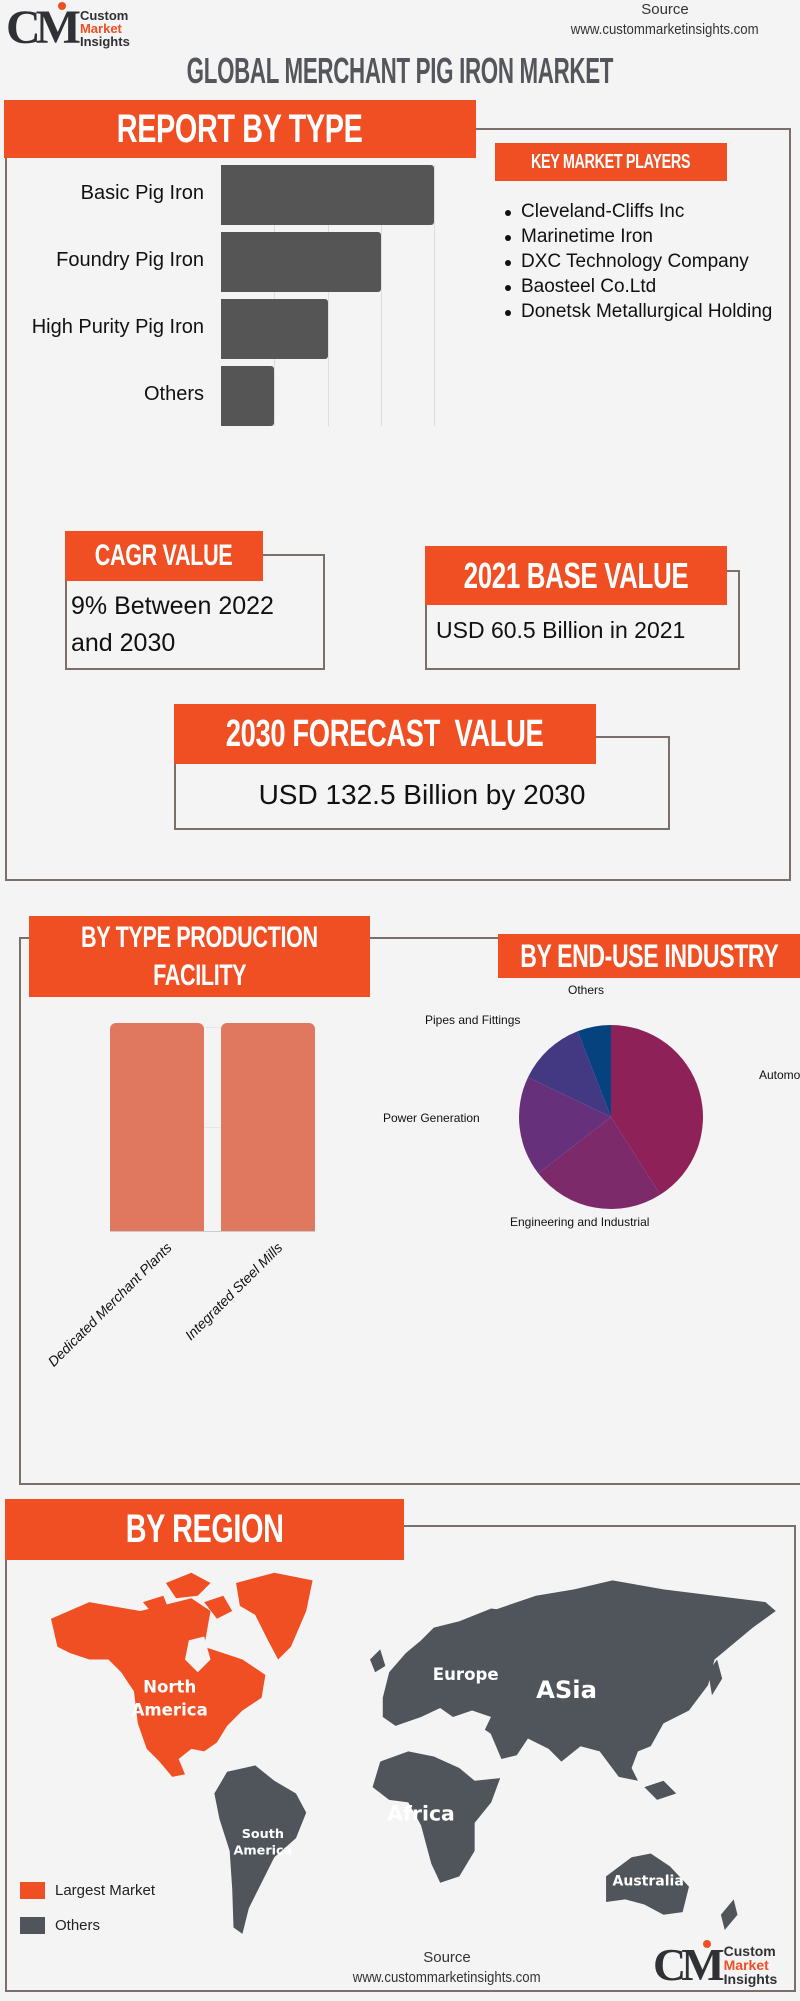 The image size is (800, 2001). What do you see at coordinates (495, 1757) in the screenshot?
I see `map-others` at bounding box center [495, 1757].